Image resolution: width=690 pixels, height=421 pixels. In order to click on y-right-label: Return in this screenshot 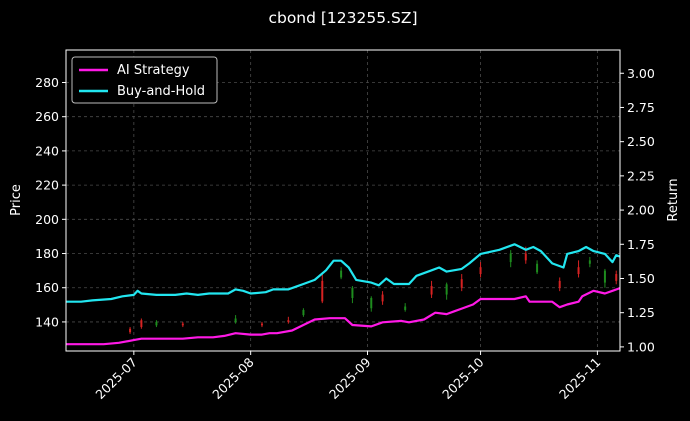, I will do `click(673, 199)`.